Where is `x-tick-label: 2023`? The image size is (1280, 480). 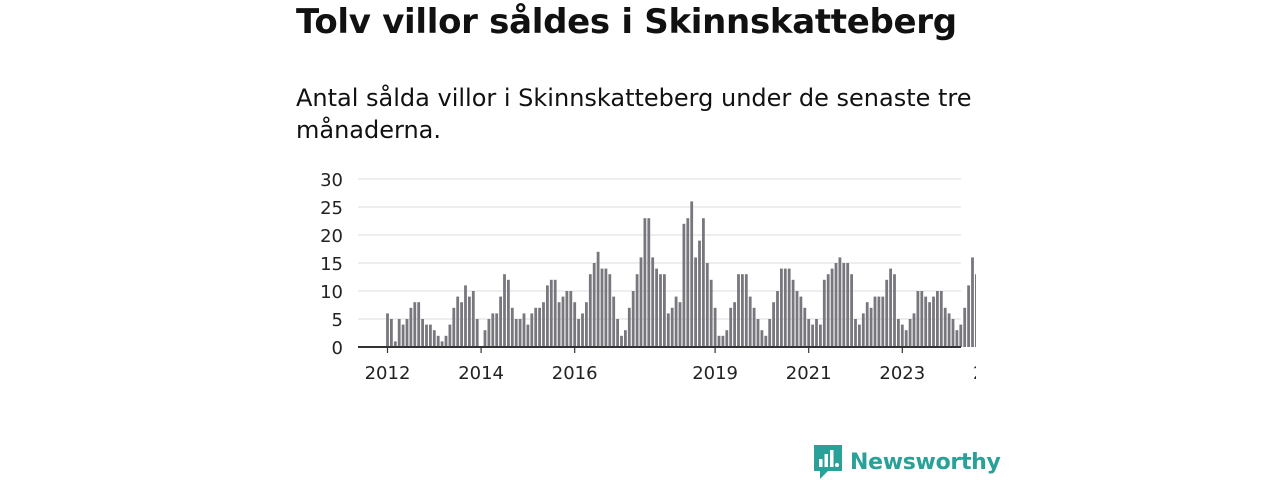
x-tick-label: 2023 is located at coordinates (902, 373).